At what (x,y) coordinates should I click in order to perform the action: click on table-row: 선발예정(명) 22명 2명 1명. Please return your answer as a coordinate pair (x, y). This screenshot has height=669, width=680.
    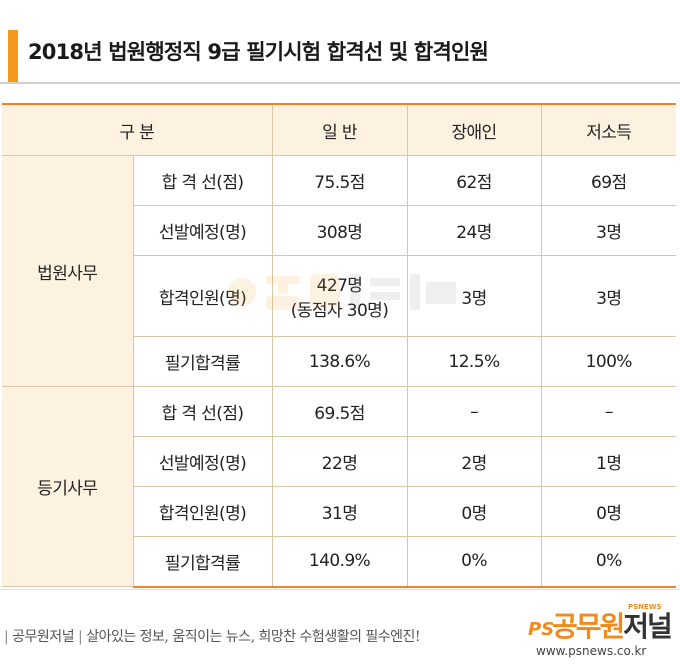
    Looking at the image, I should click on (339, 461).